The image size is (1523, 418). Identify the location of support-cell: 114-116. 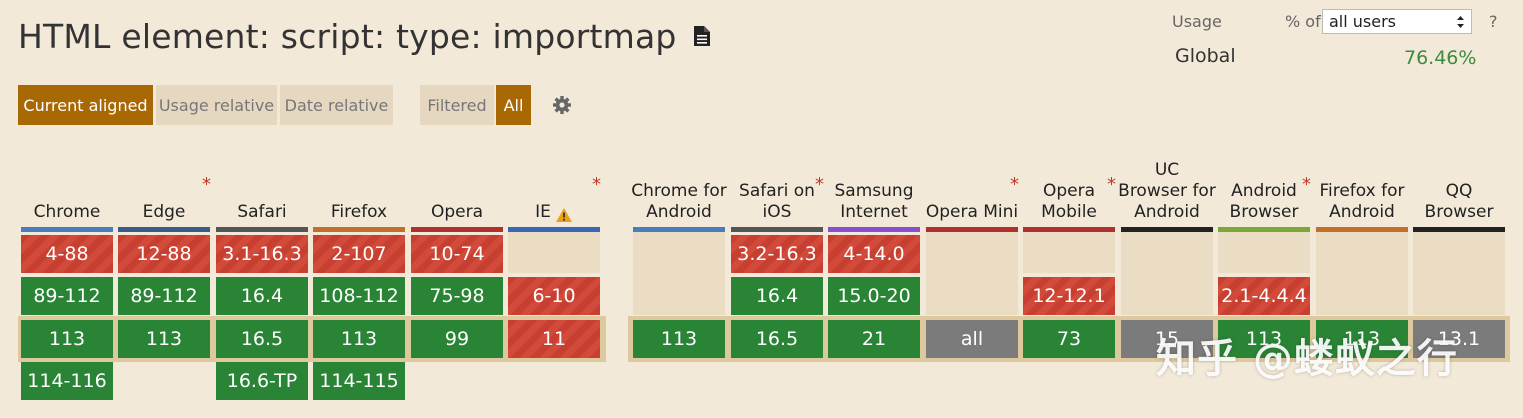
(67, 381).